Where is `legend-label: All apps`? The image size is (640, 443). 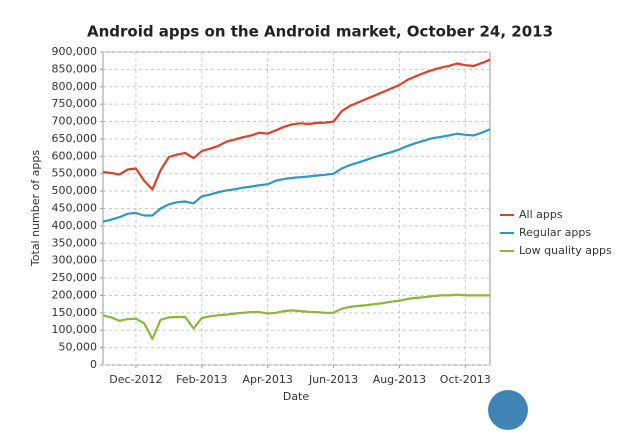
legend-label: All apps is located at coordinates (541, 214).